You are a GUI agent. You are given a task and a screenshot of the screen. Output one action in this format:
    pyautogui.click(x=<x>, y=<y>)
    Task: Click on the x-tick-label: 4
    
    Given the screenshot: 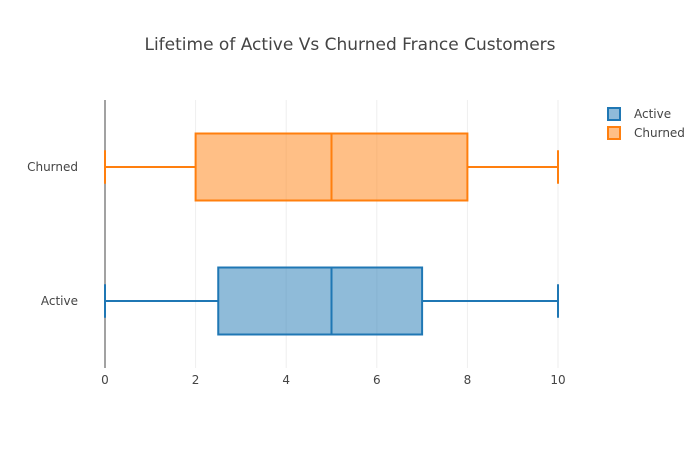 What is the action you would take?
    pyautogui.click(x=286, y=380)
    